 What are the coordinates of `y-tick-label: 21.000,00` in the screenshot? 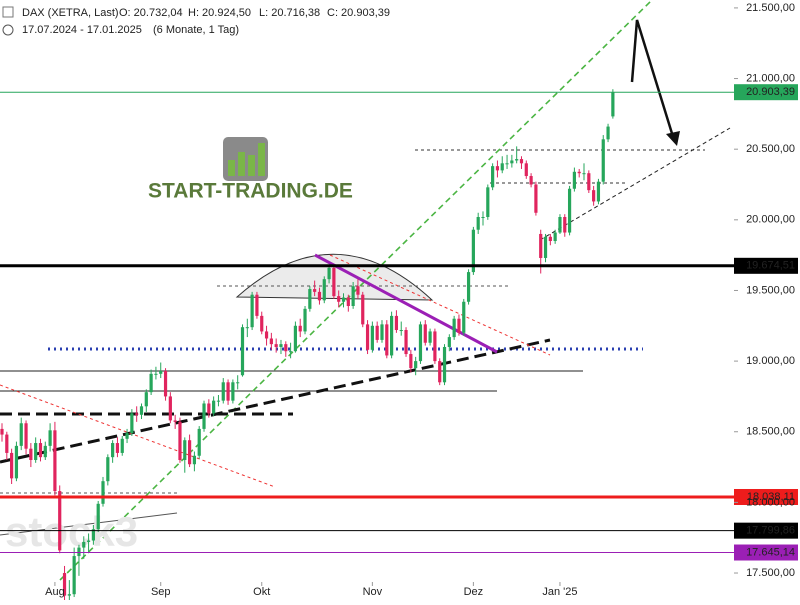 It's located at (770, 78).